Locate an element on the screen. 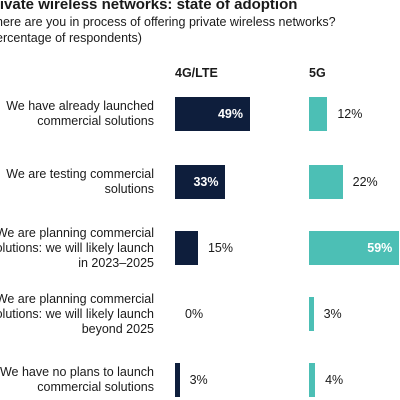 This screenshot has height=400, width=400. row-label-4-line-2: olutions: we will likely launch is located at coordinates (77, 313).